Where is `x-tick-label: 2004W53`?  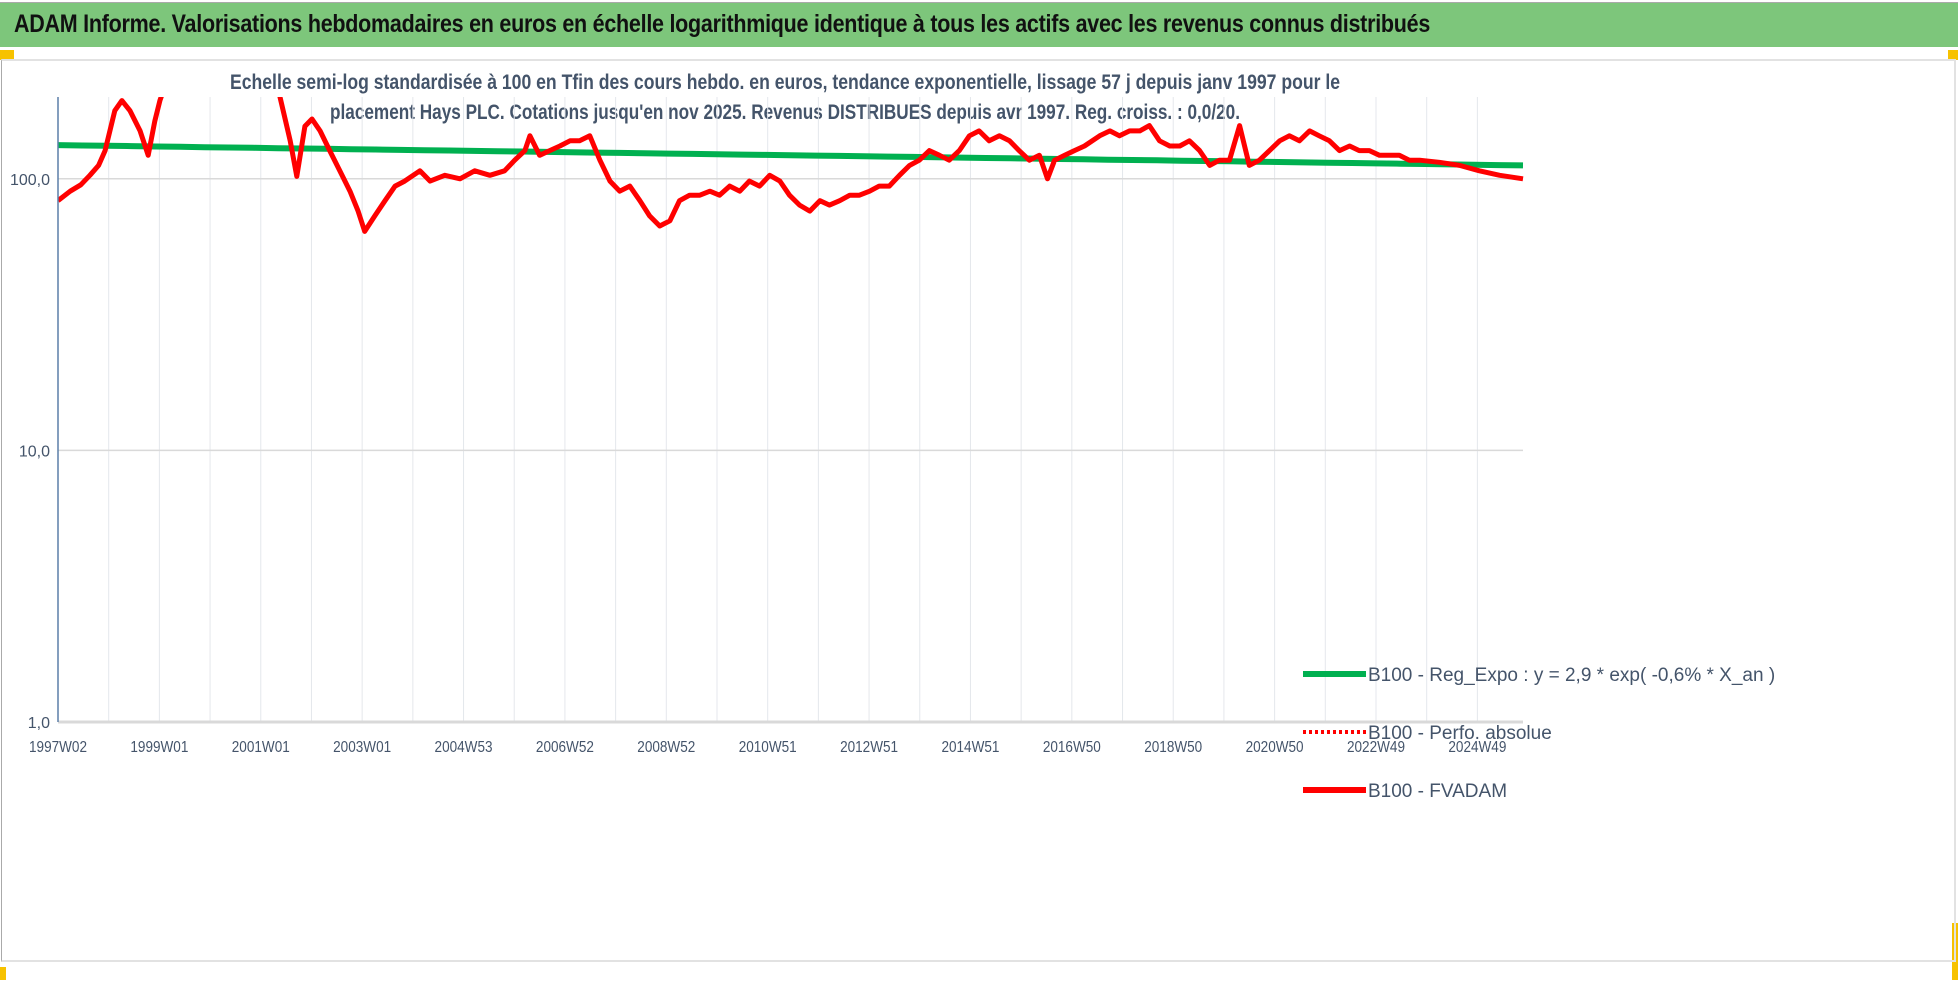 x-tick-label: 2004W53 is located at coordinates (464, 747).